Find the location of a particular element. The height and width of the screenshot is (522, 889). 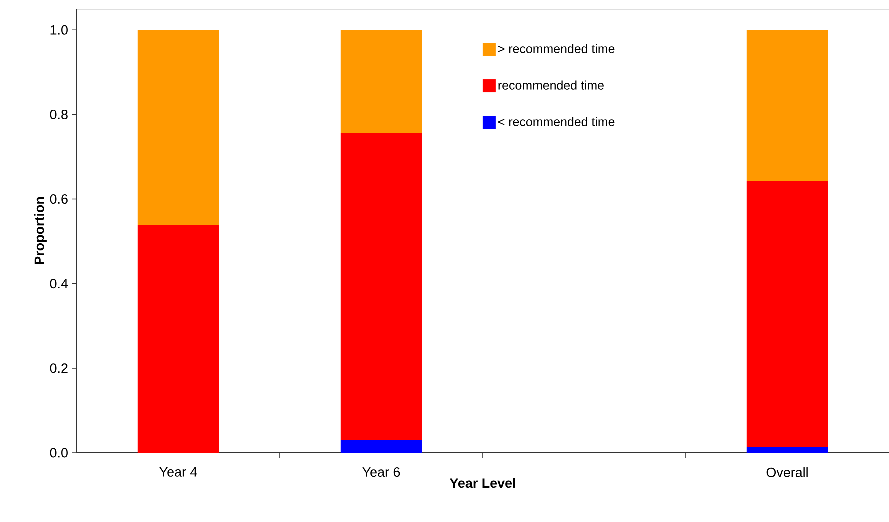

x-tick-label: Year 4 is located at coordinates (179, 472).